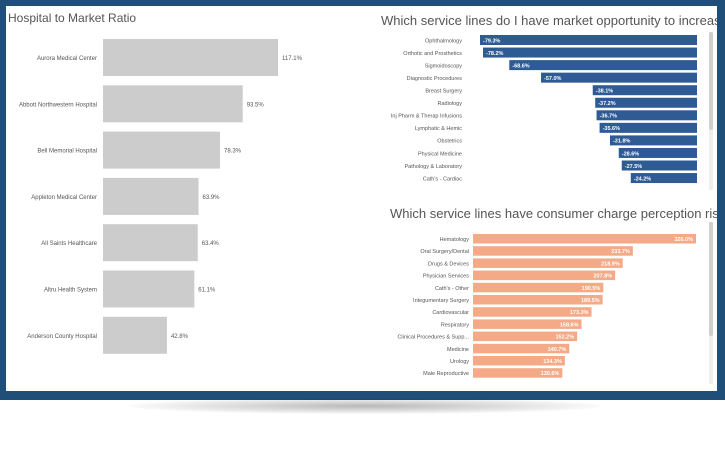 The image size is (725, 450). What do you see at coordinates (602, 277) in the screenshot?
I see `data-label: 207.8%` at bounding box center [602, 277].